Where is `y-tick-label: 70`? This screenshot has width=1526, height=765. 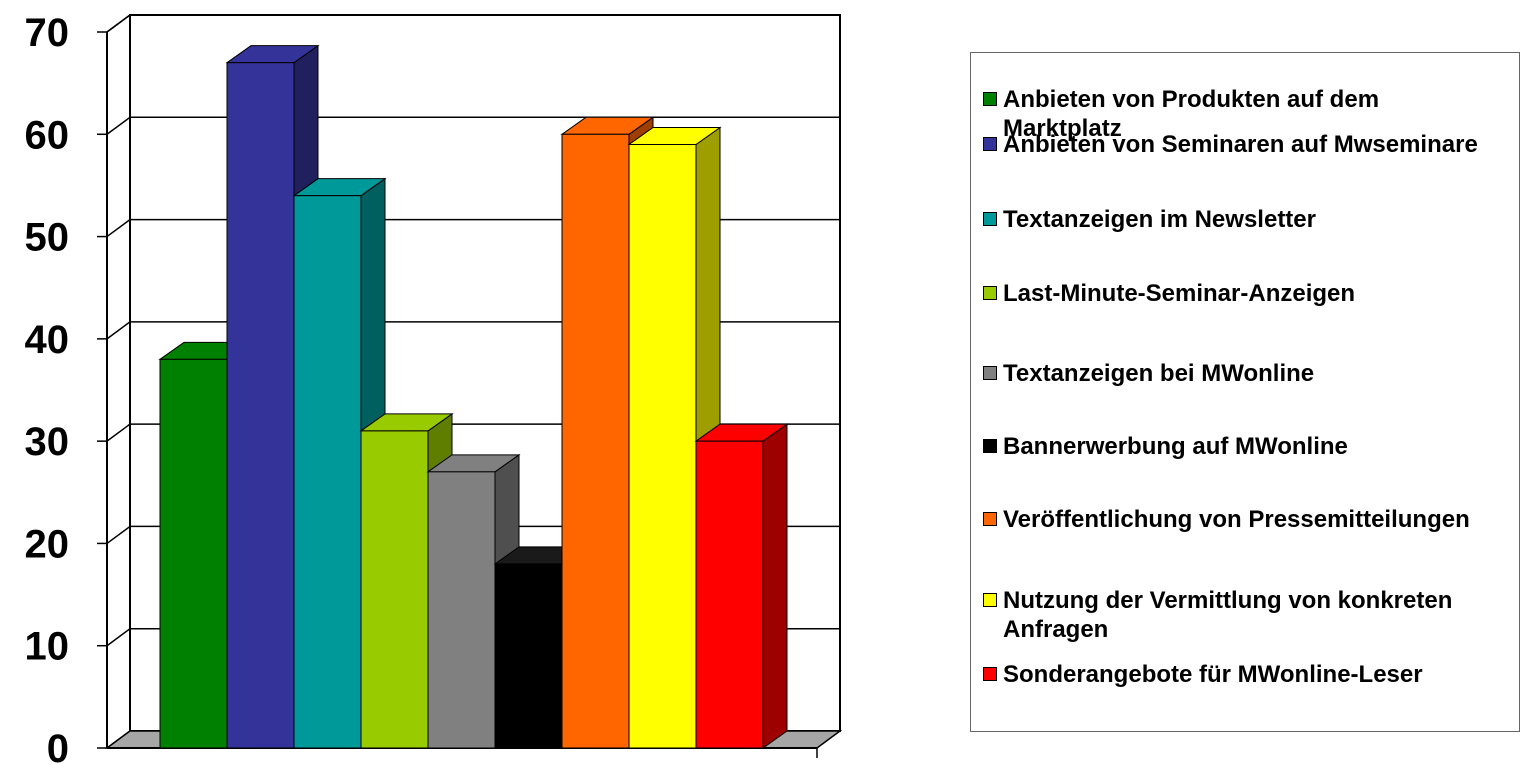 y-tick-label: 70 is located at coordinates (47, 33).